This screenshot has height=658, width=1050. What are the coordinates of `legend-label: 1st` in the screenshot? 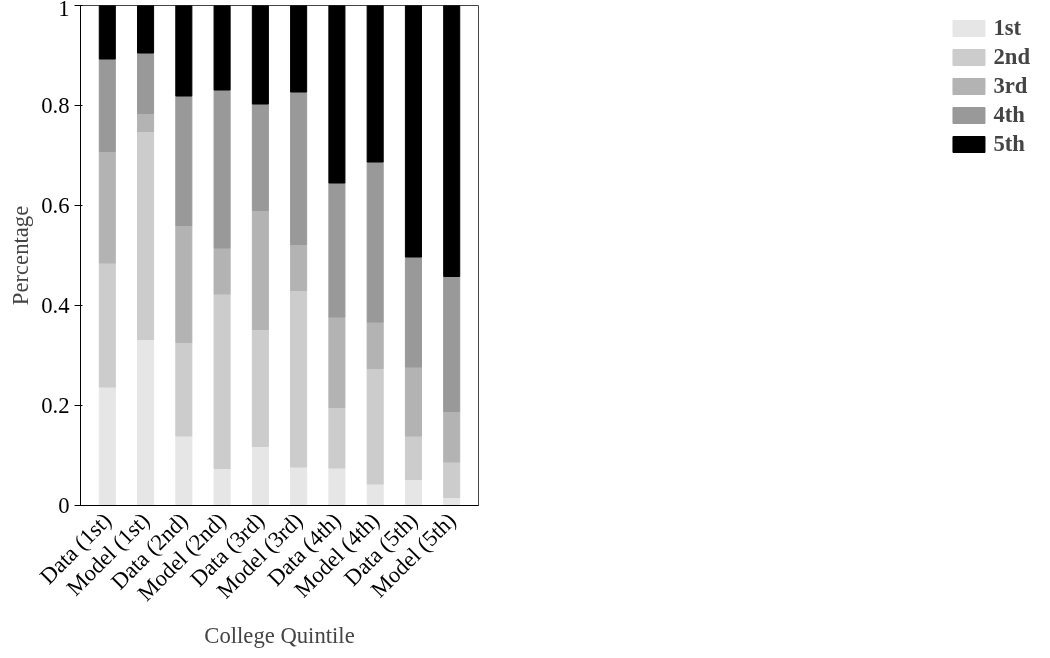 It's located at (1007, 28).